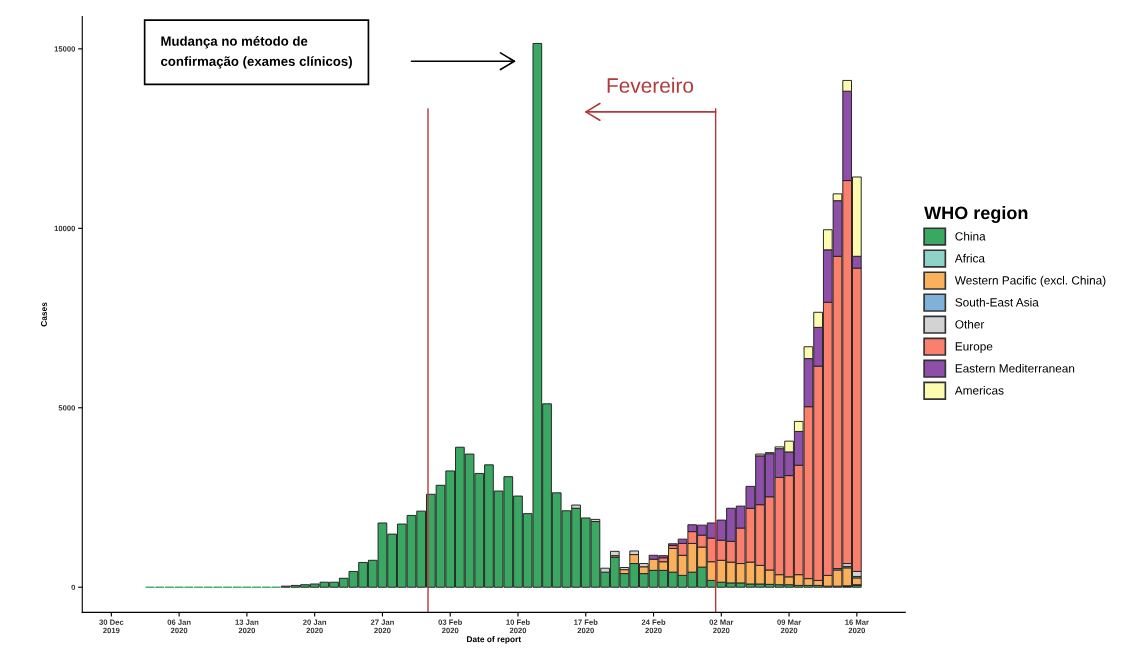 The height and width of the screenshot is (662, 1143). I want to click on legend-label: South-East Asia, so click(997, 302).